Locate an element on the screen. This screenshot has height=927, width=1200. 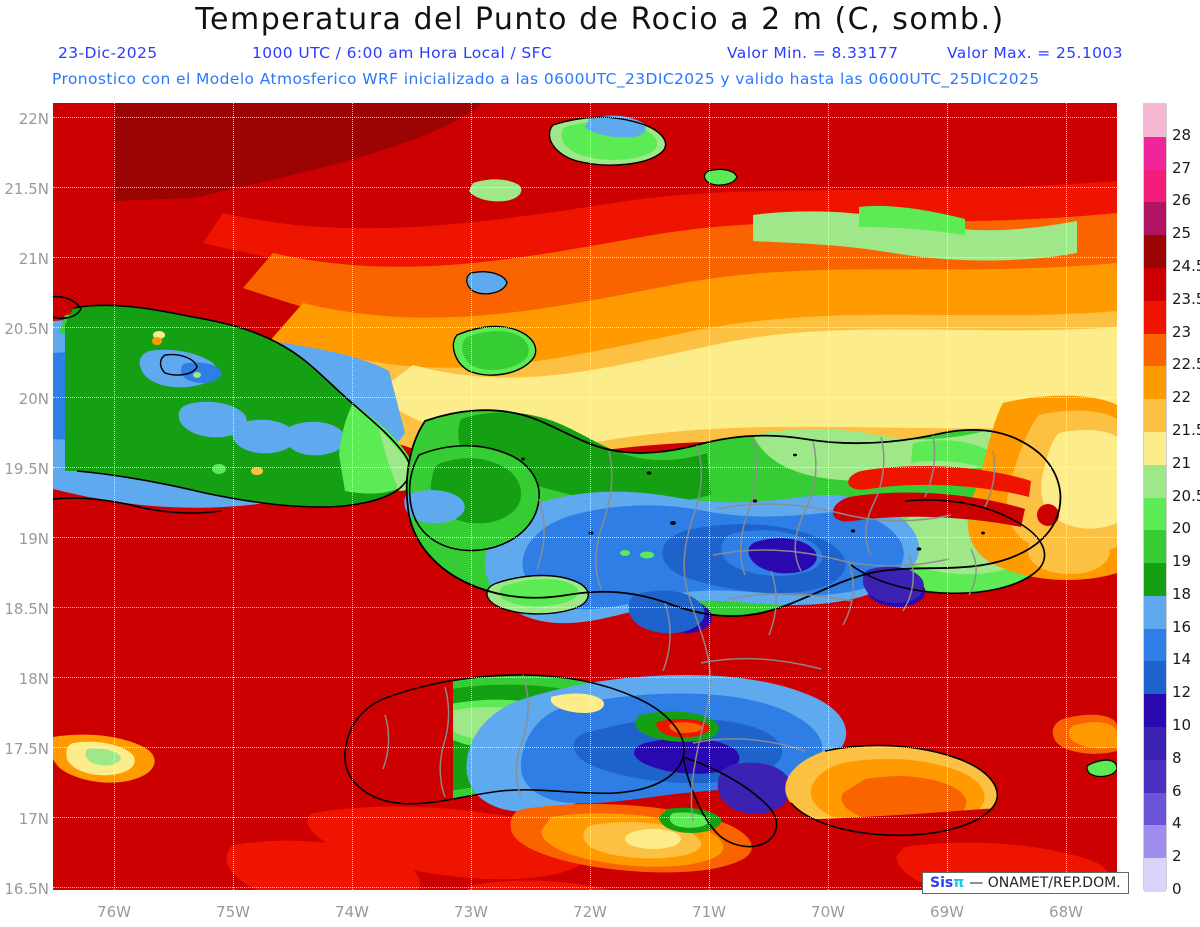
x-tick-label: 69W is located at coordinates (947, 912).